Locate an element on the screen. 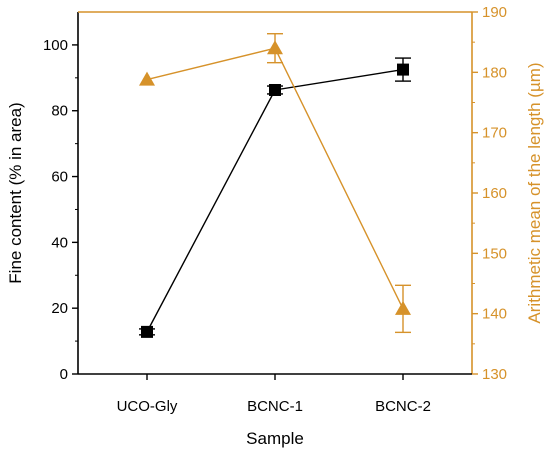 The height and width of the screenshot is (455, 550). right-y-tick-label: 140 is located at coordinates (494, 314).